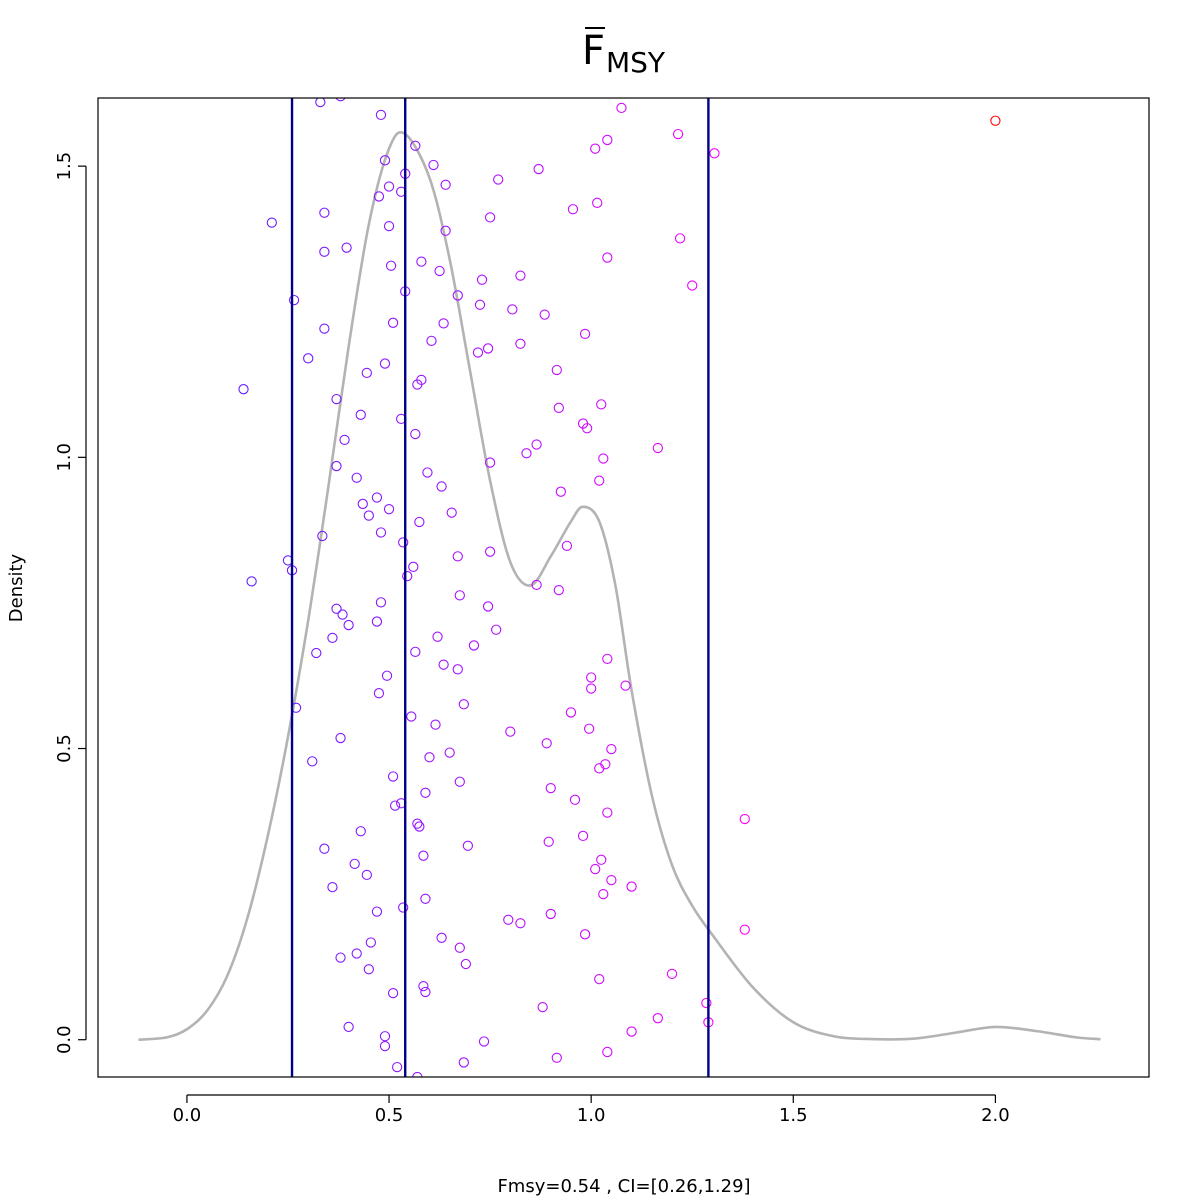 The image size is (1200, 1200). I want to click on y-tick-label: 0.5, so click(64, 748).